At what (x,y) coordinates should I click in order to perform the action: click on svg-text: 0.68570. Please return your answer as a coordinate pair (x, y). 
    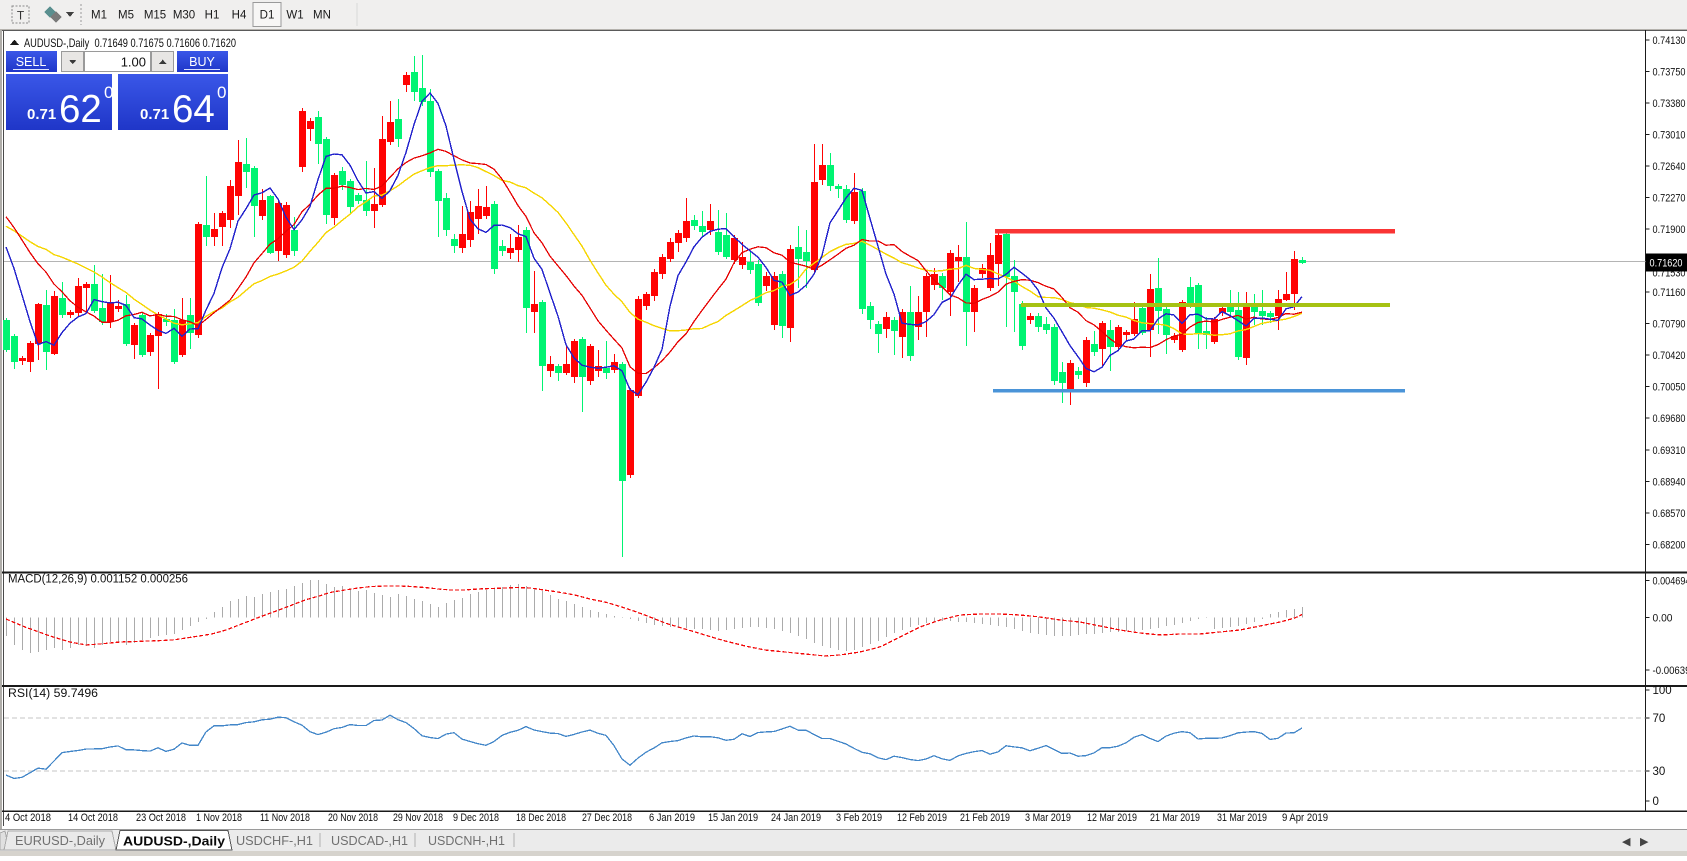
    Looking at the image, I should click on (1669, 514).